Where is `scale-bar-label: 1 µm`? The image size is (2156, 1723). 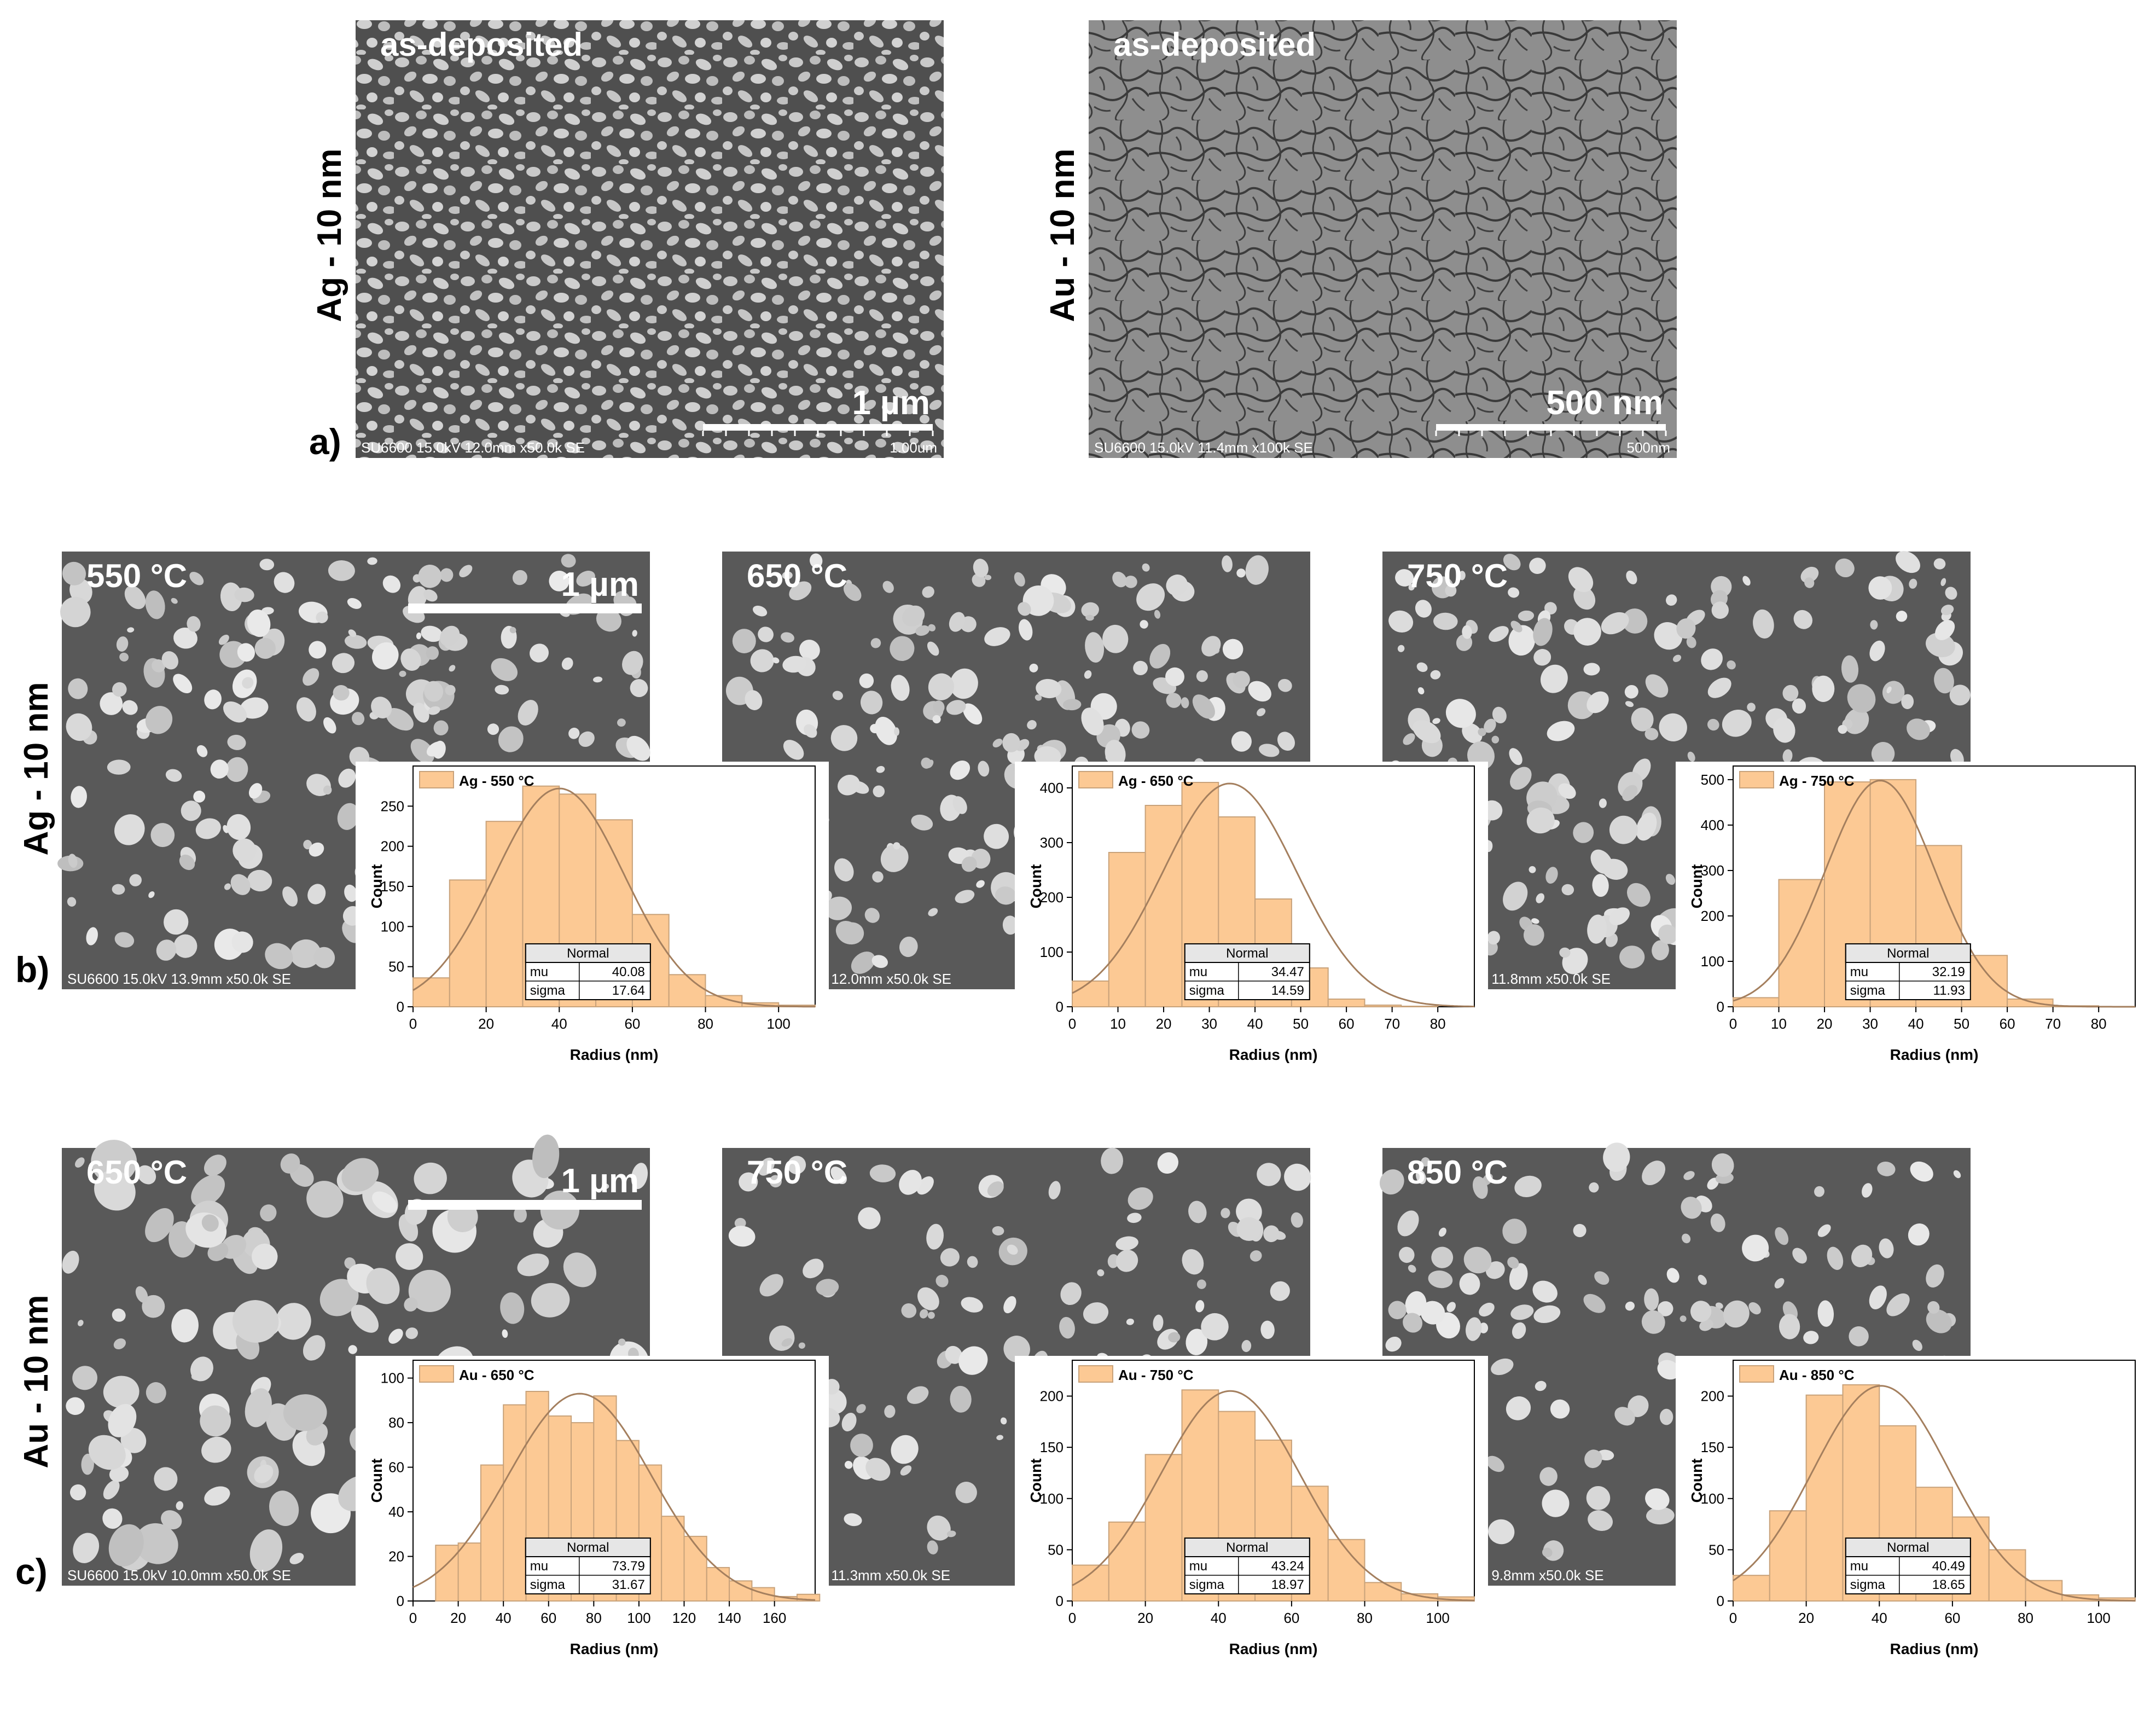
scale-bar-label: 1 µm is located at coordinates (891, 403).